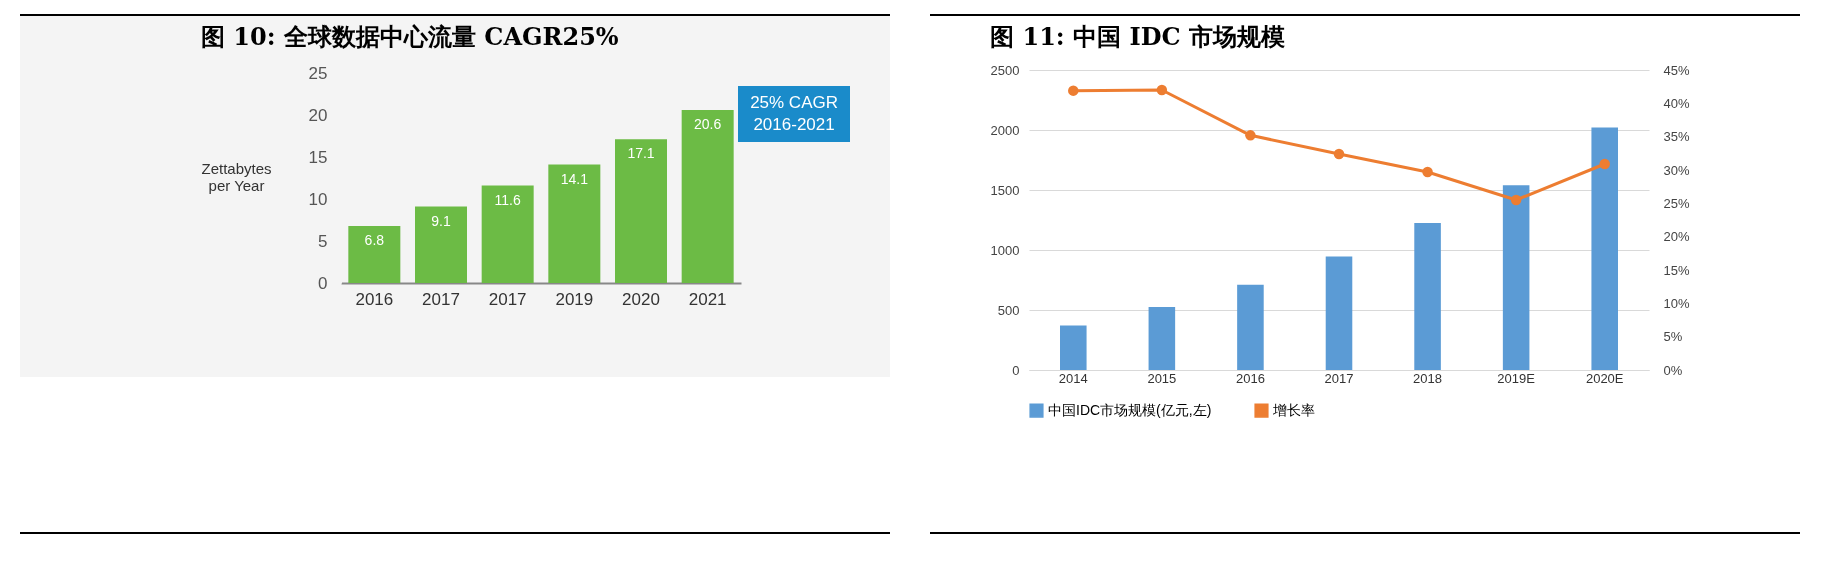 Image resolution: width=1839 pixels, height=572 pixels. I want to click on x-tick-label: 2019, so click(574, 299).